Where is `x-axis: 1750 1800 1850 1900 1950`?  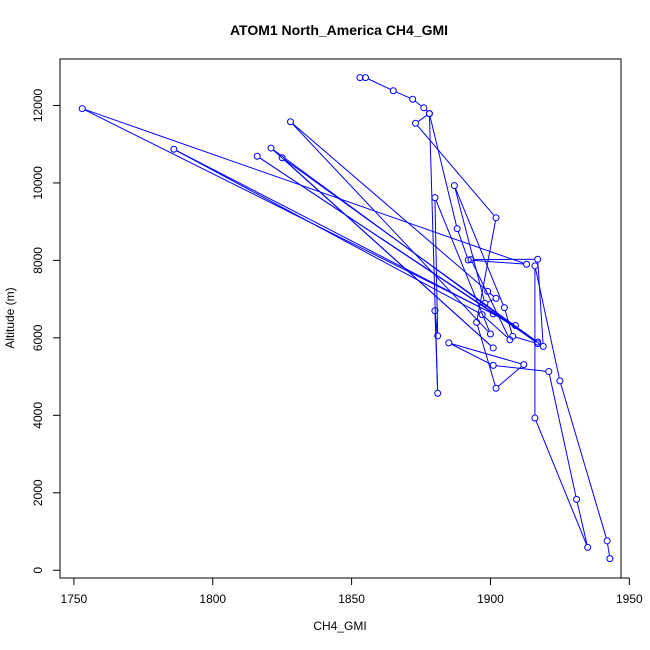 x-axis: 1750 1800 1850 1900 1950 is located at coordinates (352, 591).